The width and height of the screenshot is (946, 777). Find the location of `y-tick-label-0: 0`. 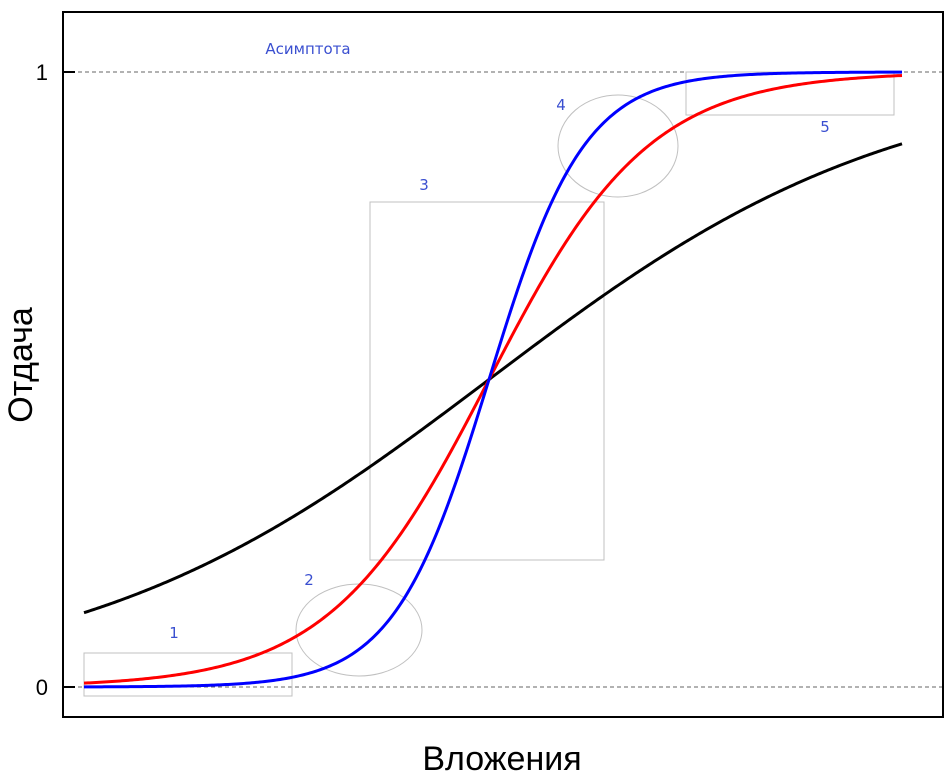

y-tick-label-0: 0 is located at coordinates (42, 687).